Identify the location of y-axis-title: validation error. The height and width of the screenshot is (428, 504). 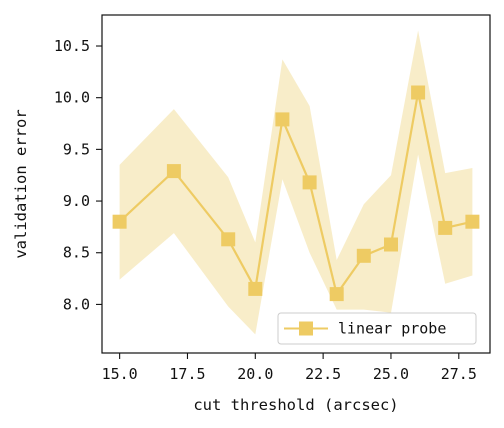
(21, 183).